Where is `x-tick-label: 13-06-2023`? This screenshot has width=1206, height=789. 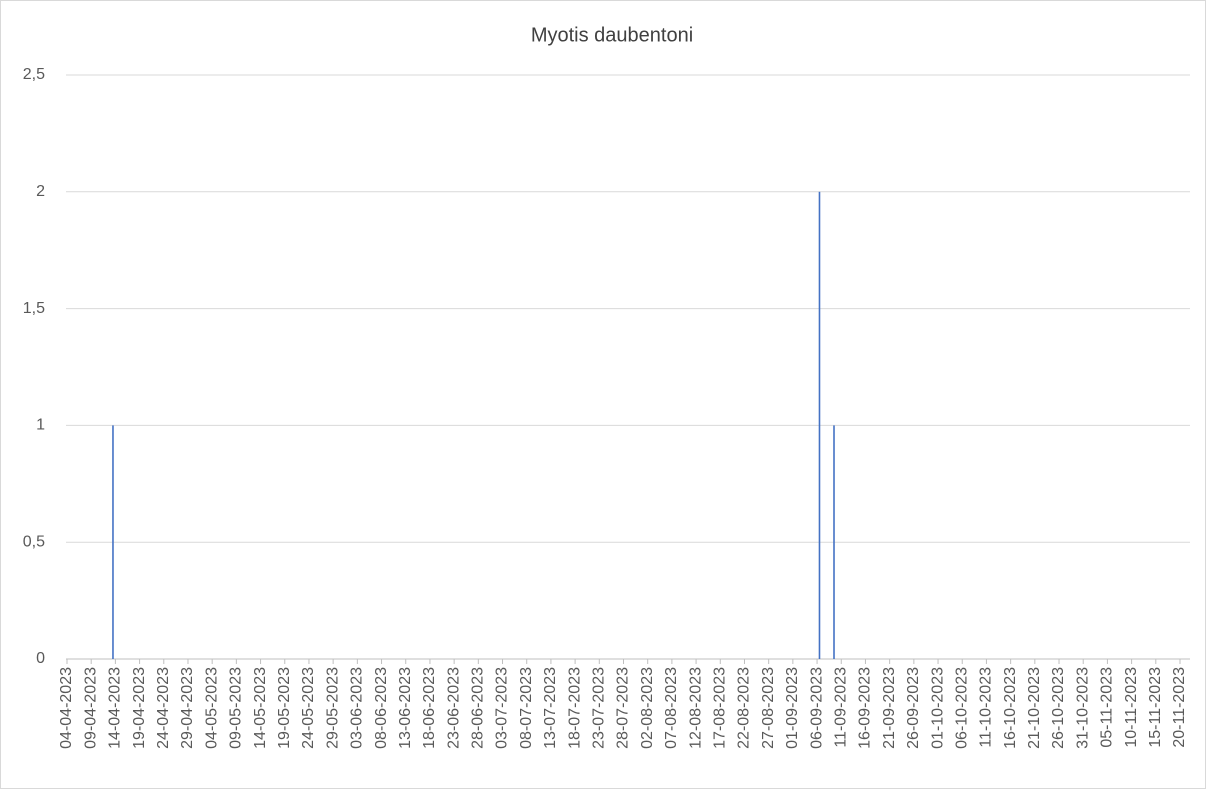
x-tick-label: 13-06-2023 is located at coordinates (405, 708).